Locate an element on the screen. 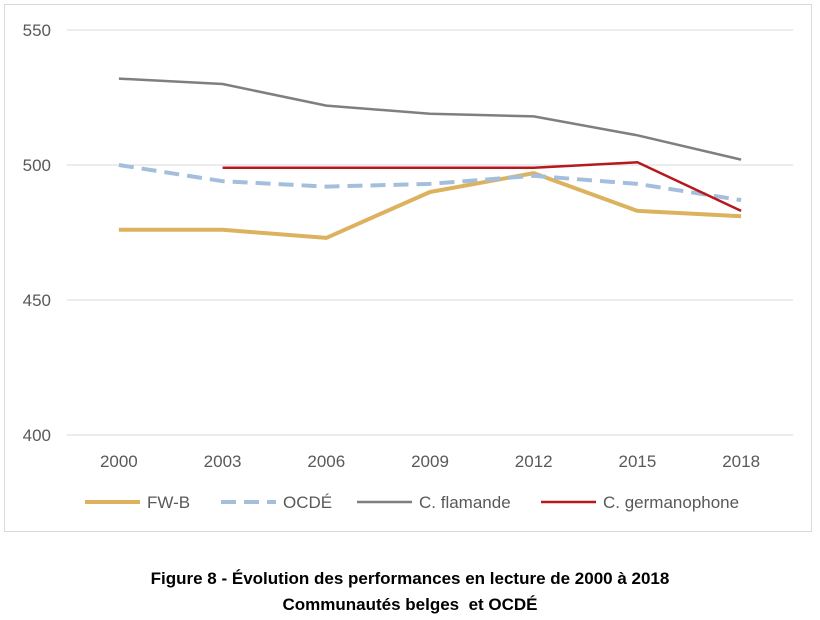 The width and height of the screenshot is (820, 620). legend-label: OCDÉ is located at coordinates (307, 502).